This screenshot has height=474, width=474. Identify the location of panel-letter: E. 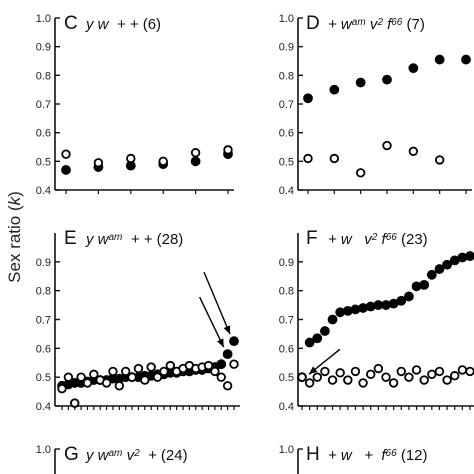
(70, 238).